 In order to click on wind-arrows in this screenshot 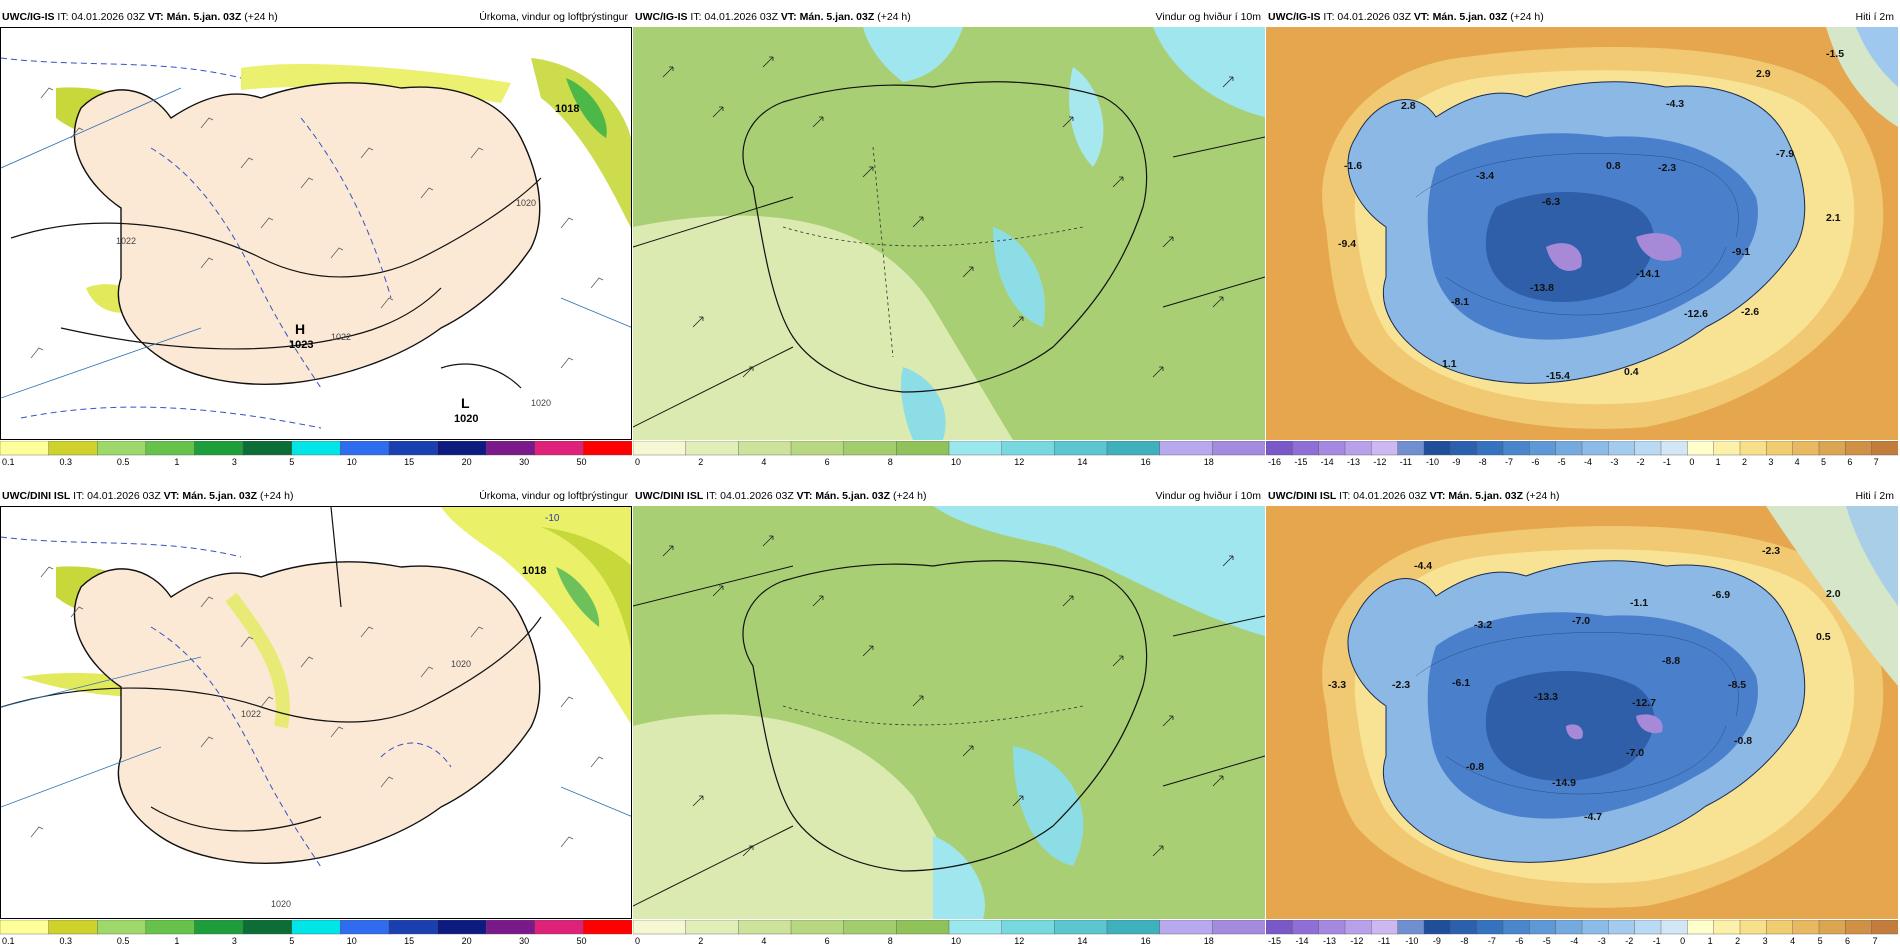, I will do `click(948, 696)`.